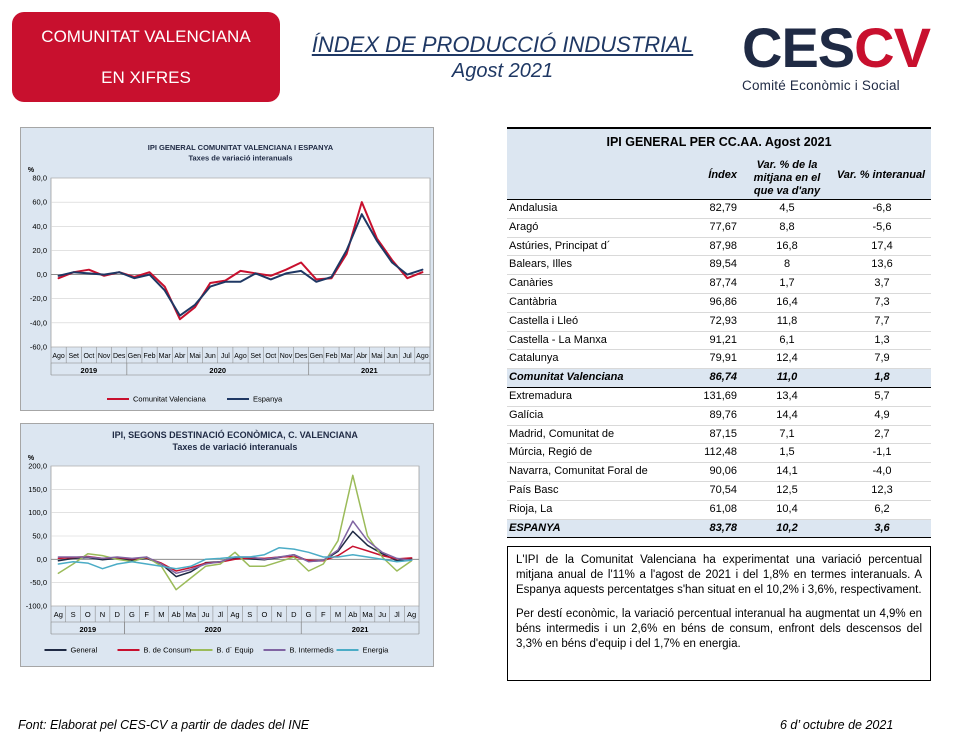 This screenshot has height=750, width=955. Describe the element at coordinates (165, 356) in the screenshot. I see `x-tick-label: Mar` at that location.